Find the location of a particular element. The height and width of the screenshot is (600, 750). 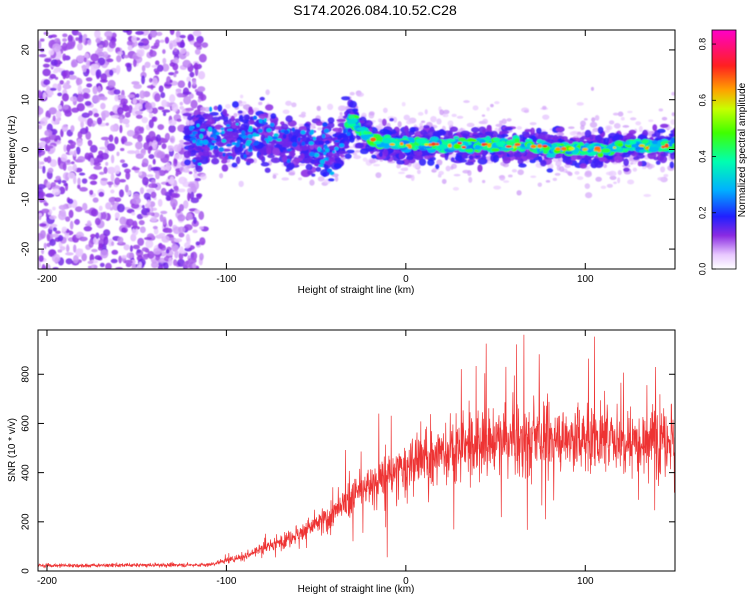

colorbar-label: Normalized spectral amplitude is located at coordinates (742, 149).